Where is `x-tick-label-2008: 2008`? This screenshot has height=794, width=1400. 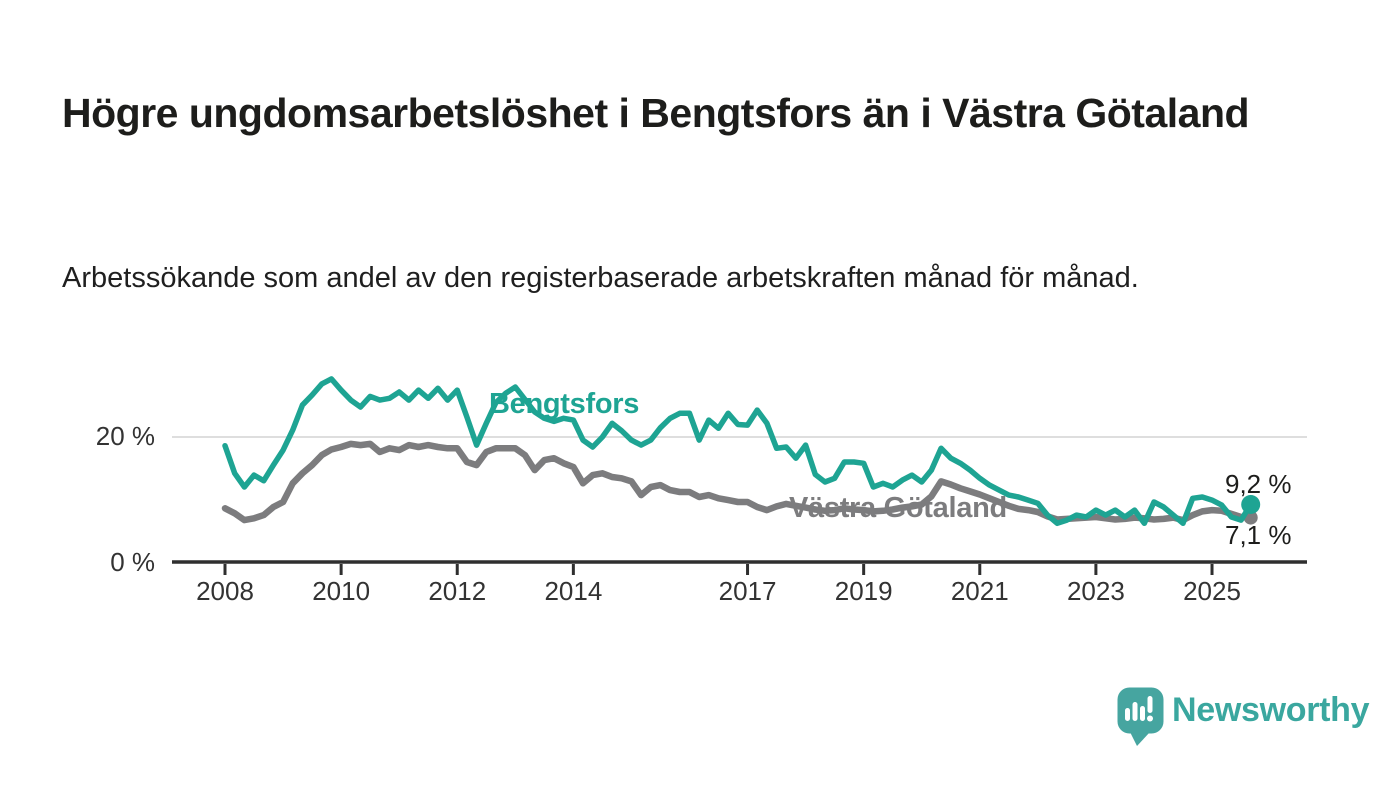
x-tick-label-2008: 2008 is located at coordinates (225, 591).